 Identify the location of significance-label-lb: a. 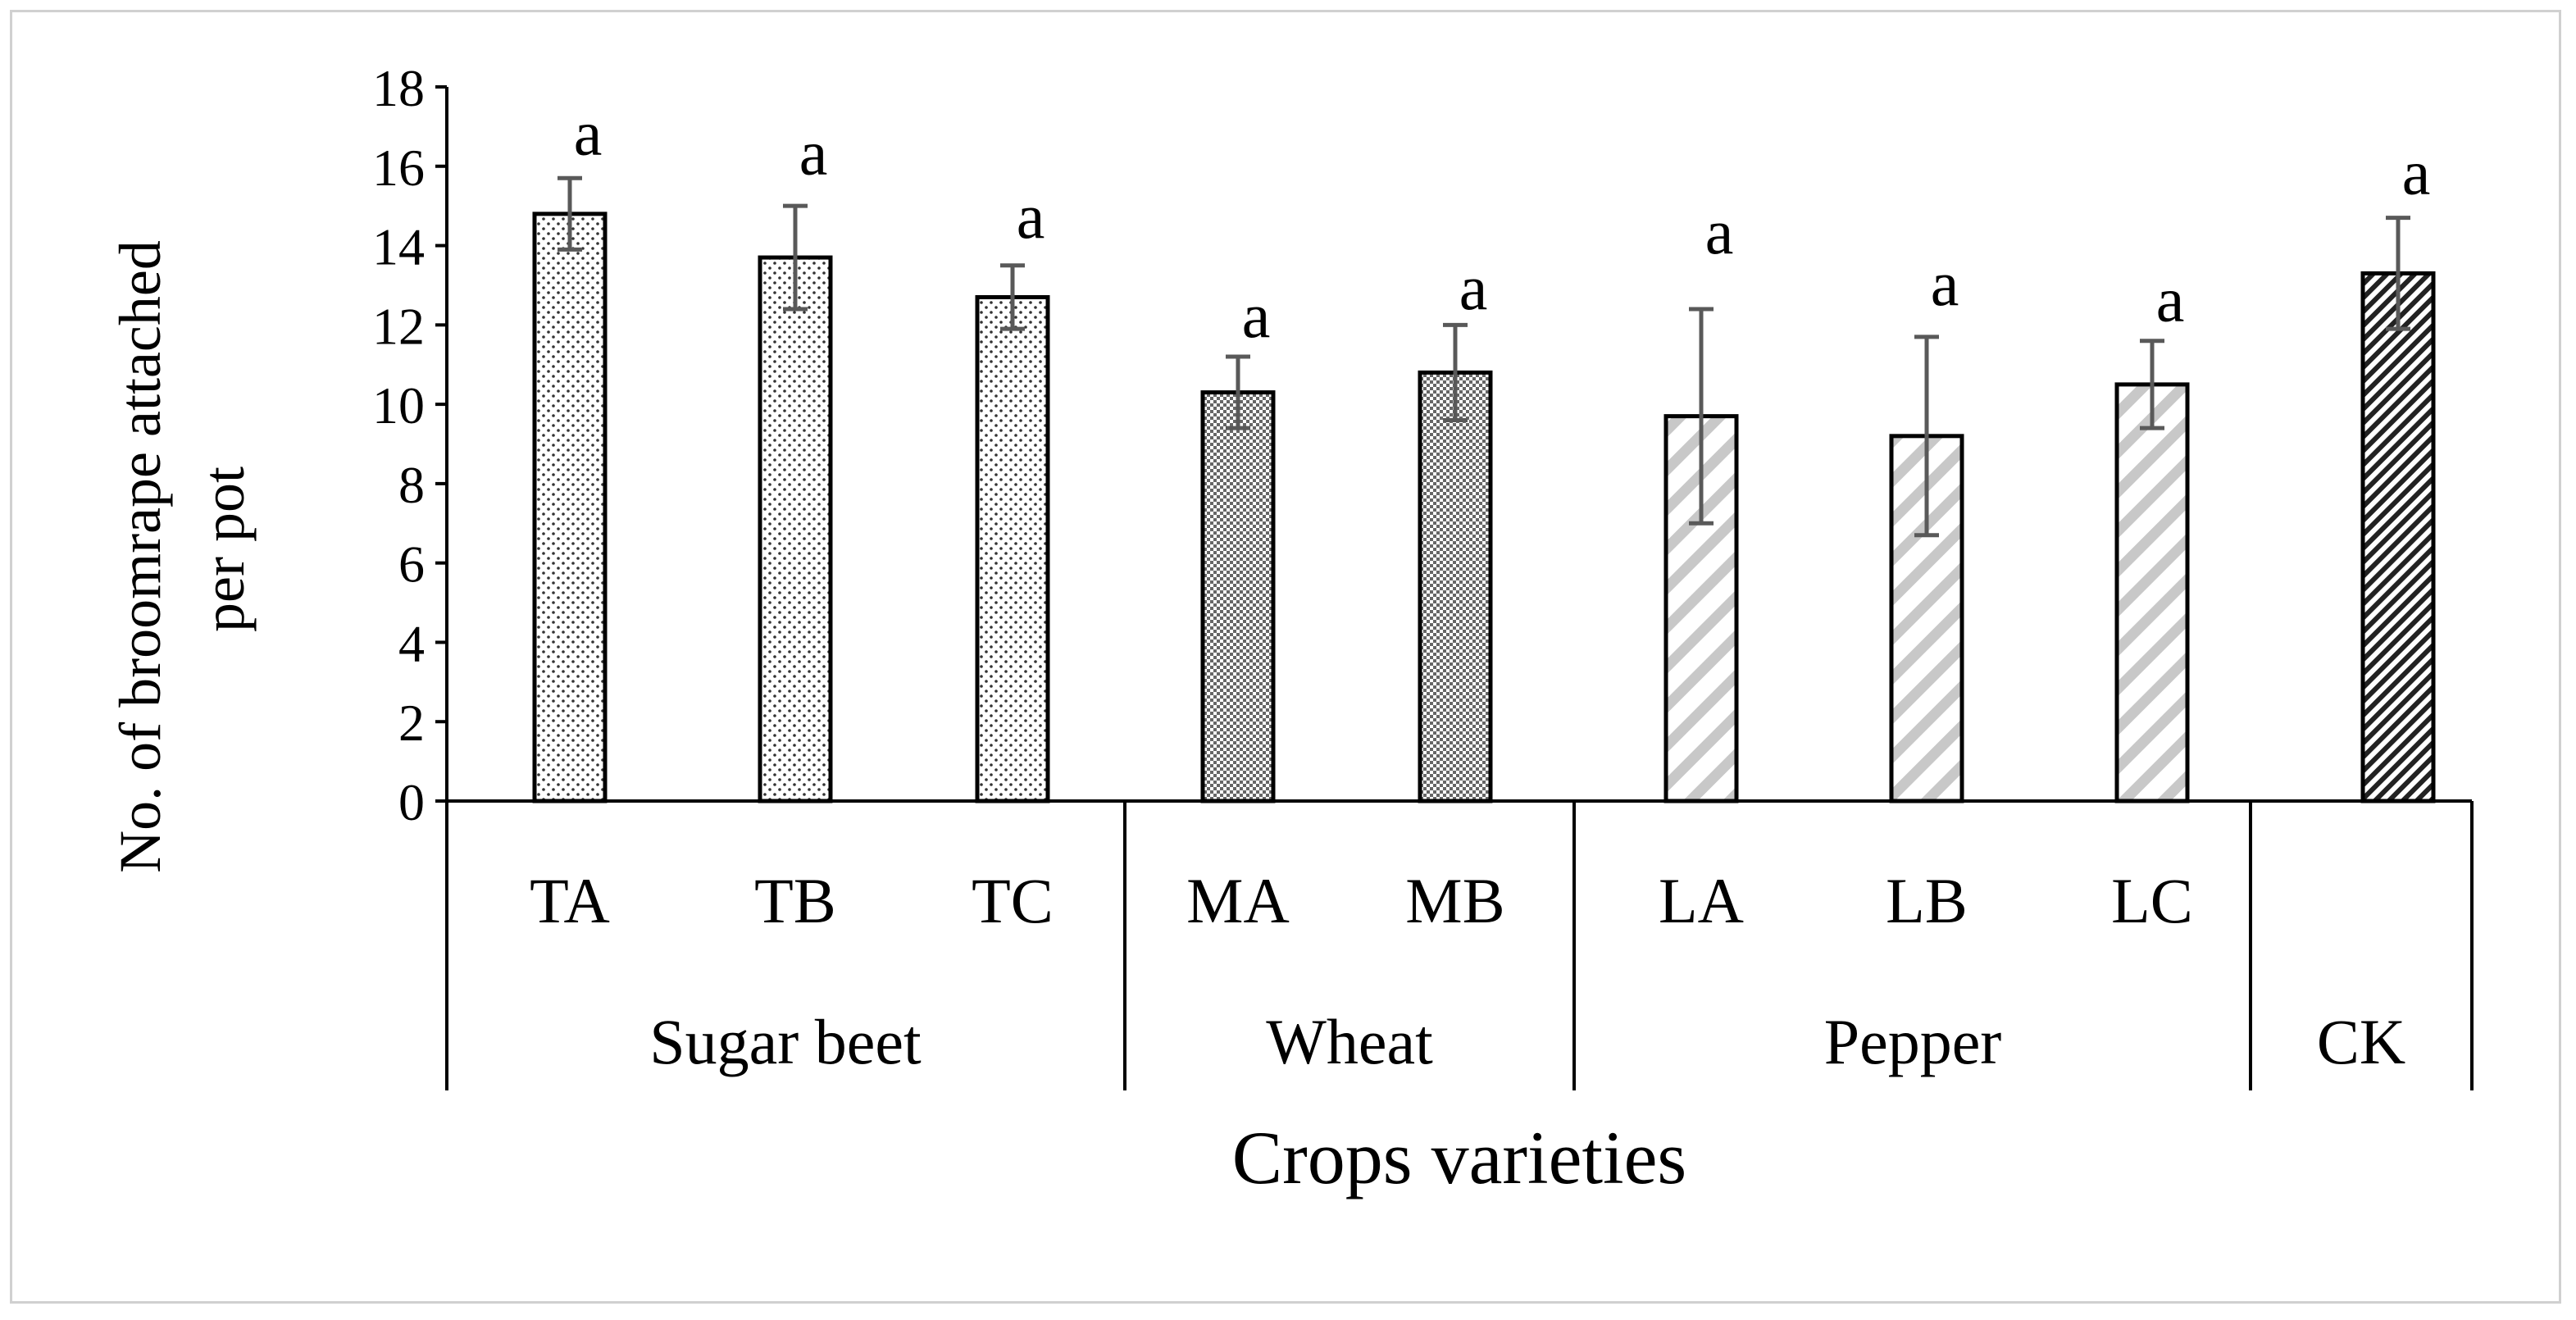
(1945, 283).